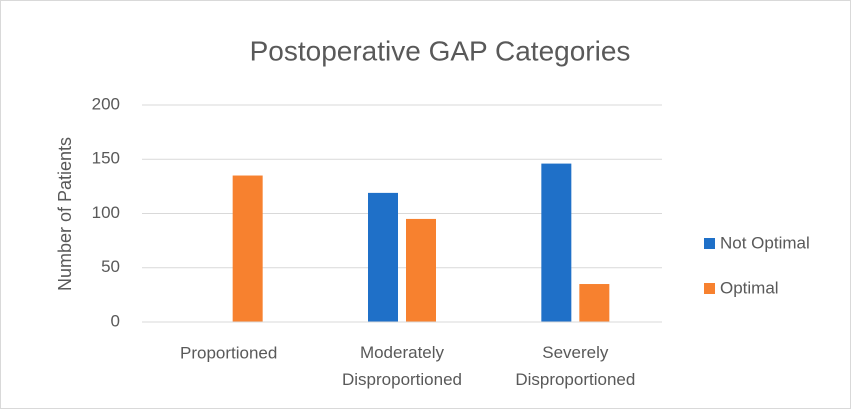  Describe the element at coordinates (575, 366) in the screenshot. I see `x-tick-label: Severely Disproportioned` at that location.